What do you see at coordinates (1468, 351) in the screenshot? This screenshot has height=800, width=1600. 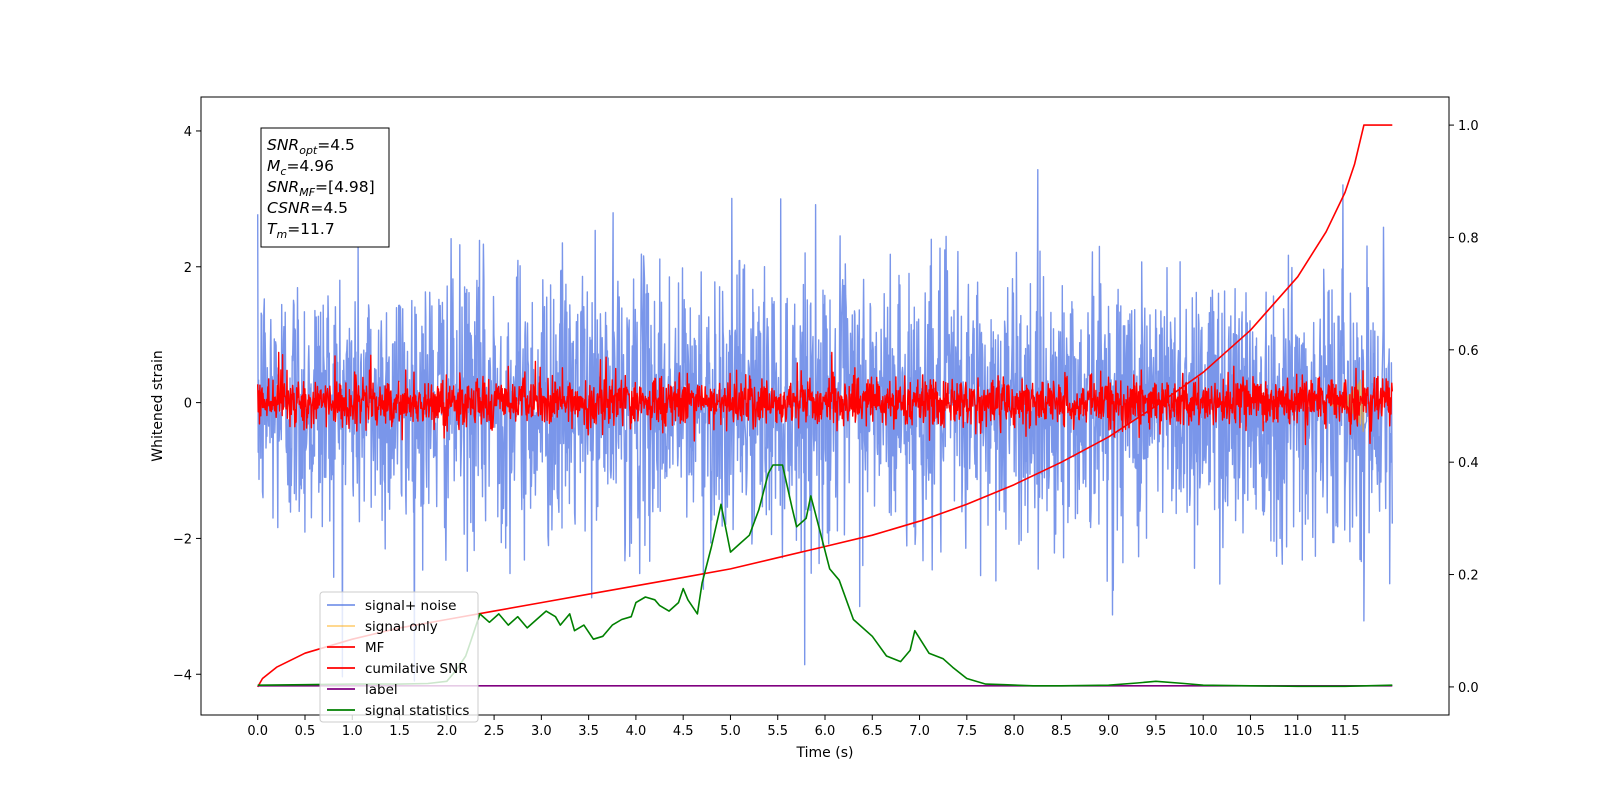 I see `y2-tick-label: 0.6` at bounding box center [1468, 351].